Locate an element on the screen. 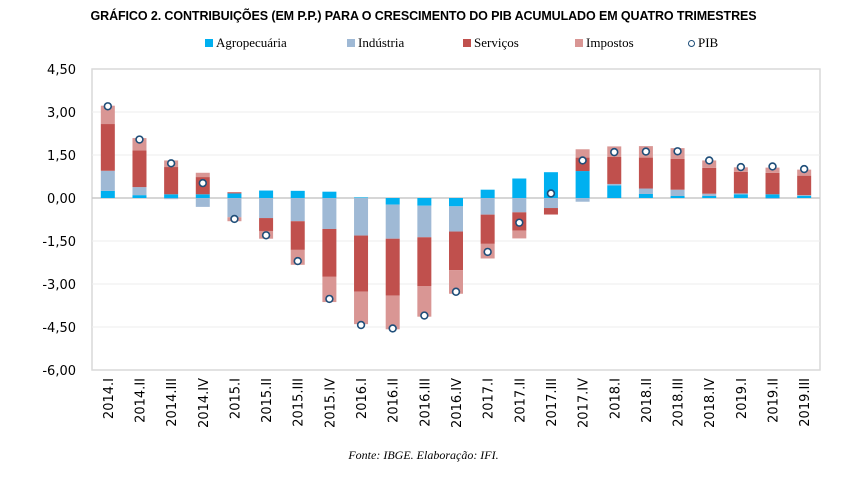  pib-marker-2015.II is located at coordinates (266, 235).